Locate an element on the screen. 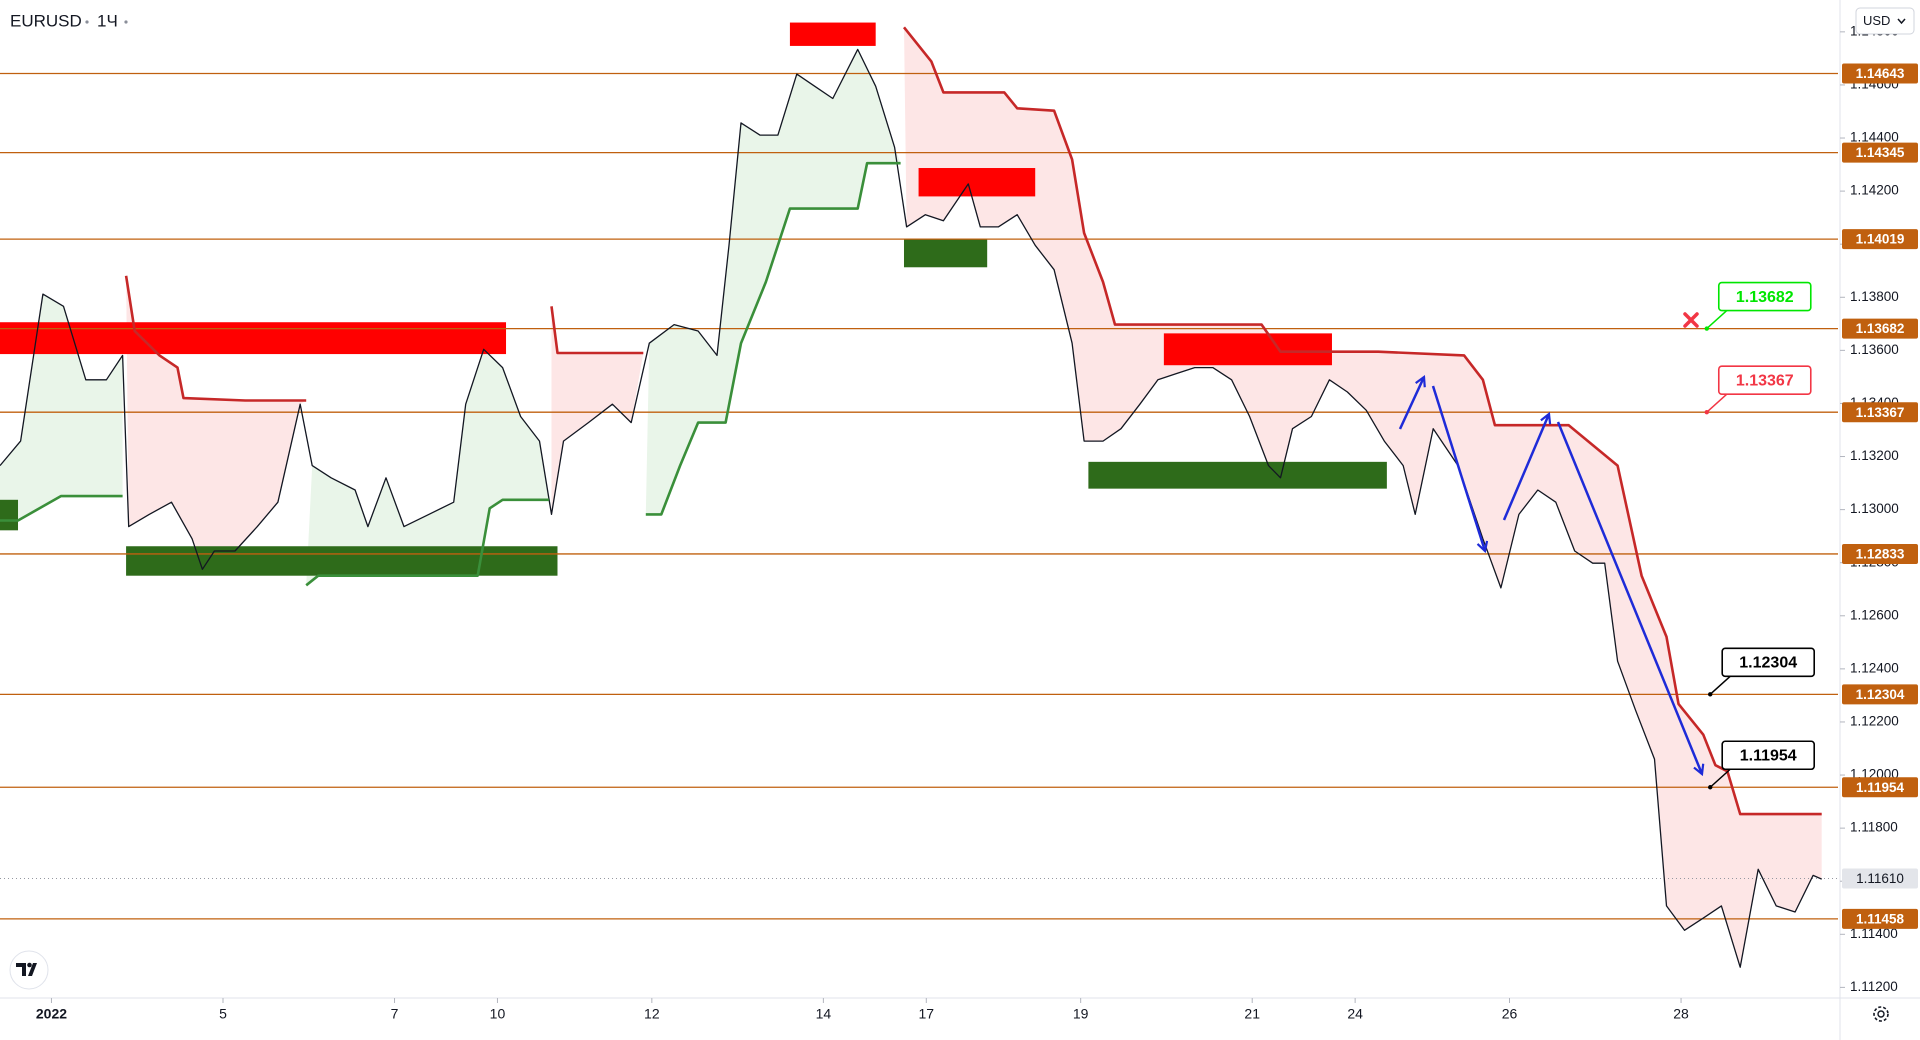  level-label: 1.14643 is located at coordinates (1880, 73).